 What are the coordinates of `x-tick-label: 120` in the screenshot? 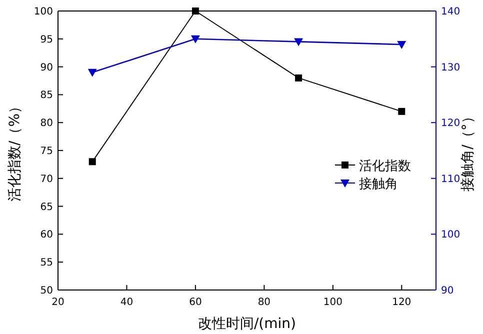 It's located at (402, 302).